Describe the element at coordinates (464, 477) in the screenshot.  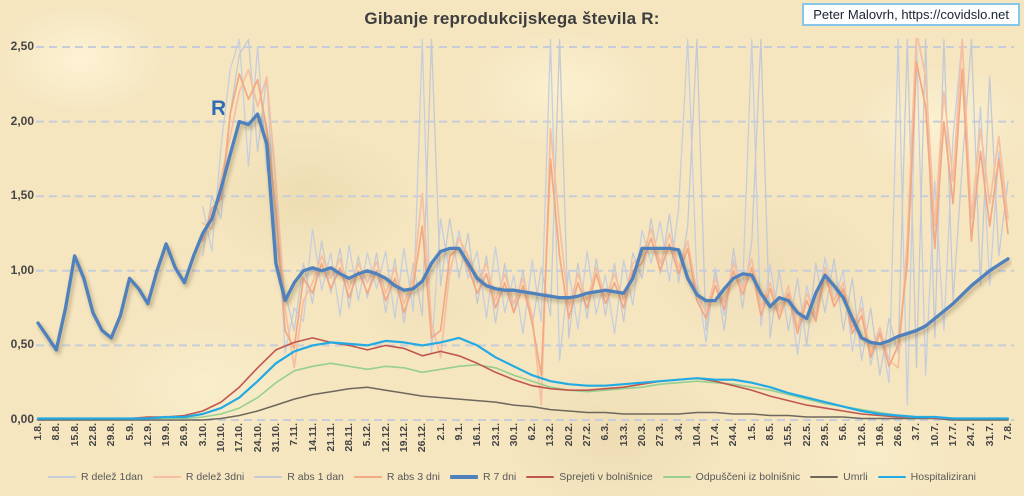
I see `legend-swatch-r-7-dni` at that location.